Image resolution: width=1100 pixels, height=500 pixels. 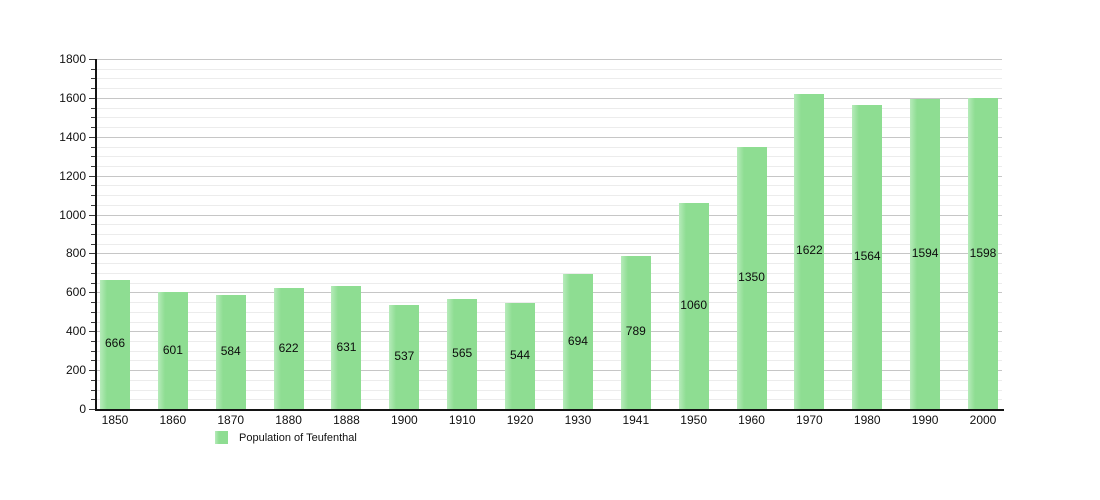 I want to click on bar: 694, so click(x=577, y=341).